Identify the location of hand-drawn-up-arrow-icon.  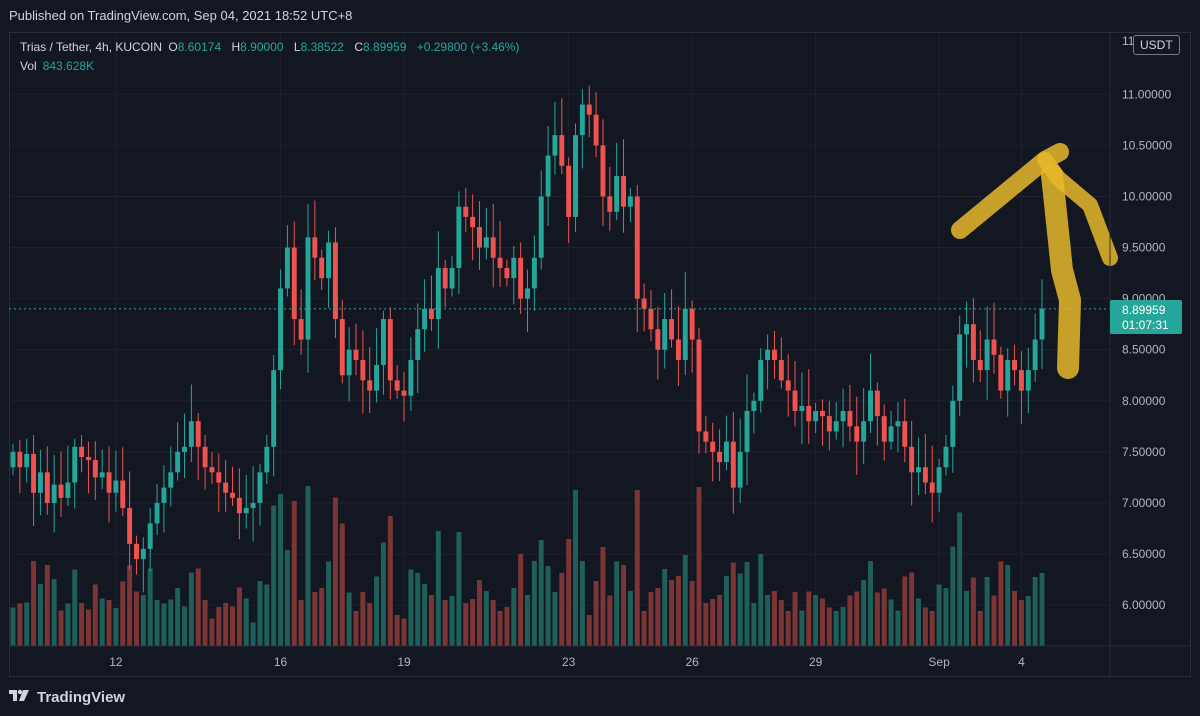
(1034, 261).